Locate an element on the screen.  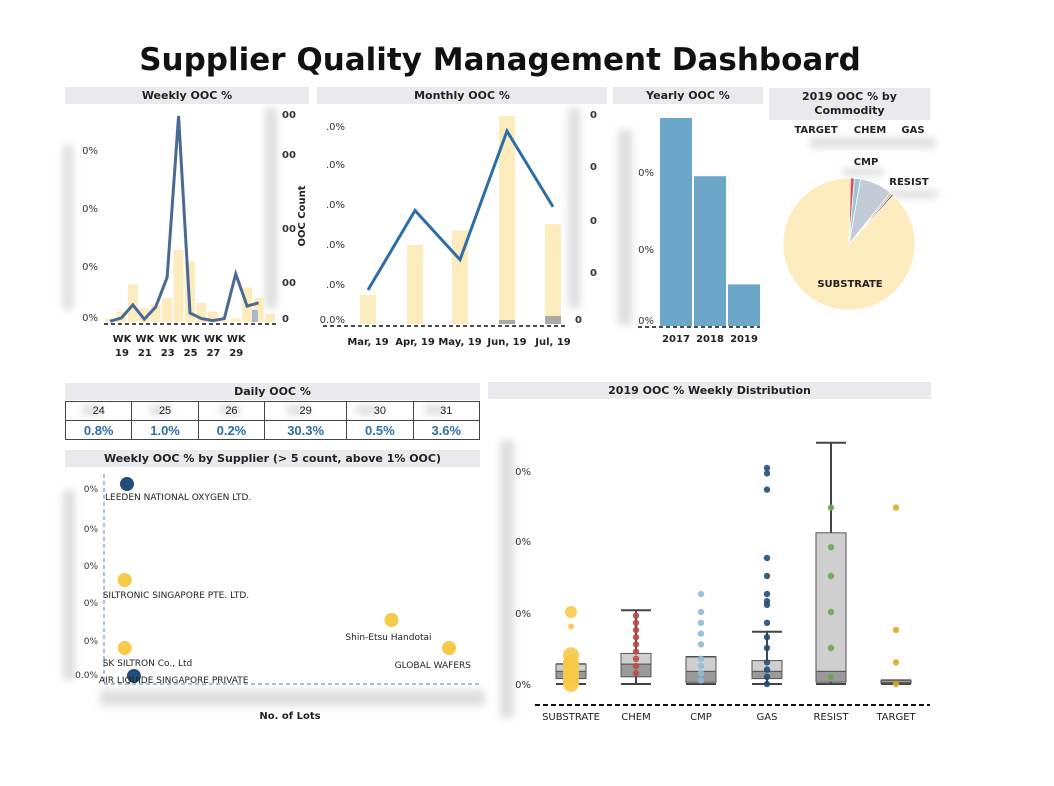
daily-date-row: 24 25 26 29 30 31 is located at coordinates (273, 411).